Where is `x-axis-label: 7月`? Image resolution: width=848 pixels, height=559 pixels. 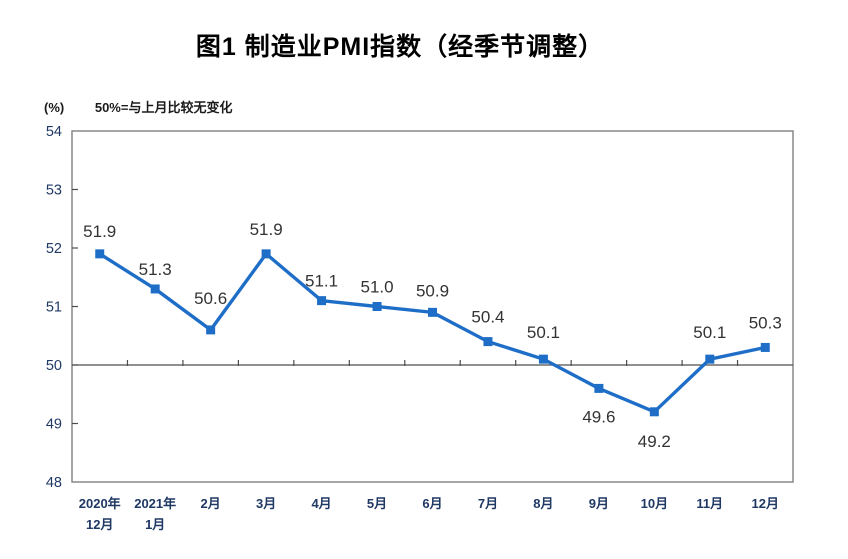 x-axis-label: 7月 is located at coordinates (488, 503).